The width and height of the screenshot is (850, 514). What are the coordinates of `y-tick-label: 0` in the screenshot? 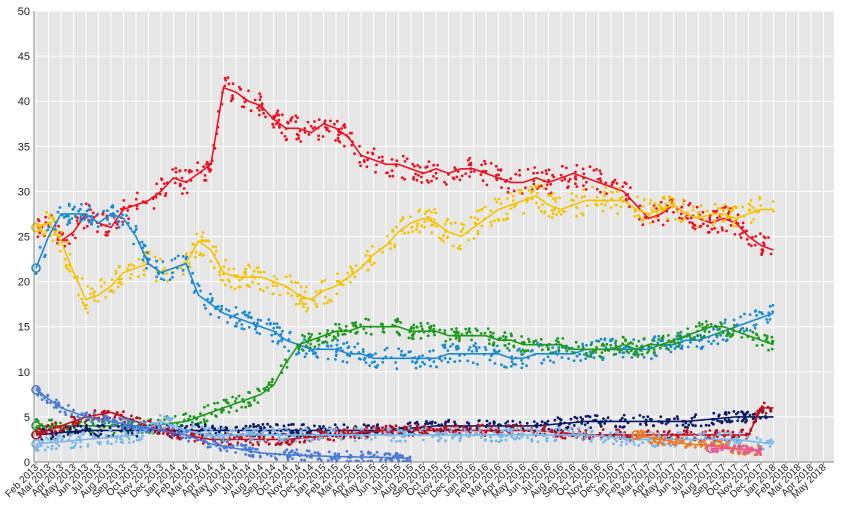 It's located at (27, 463).